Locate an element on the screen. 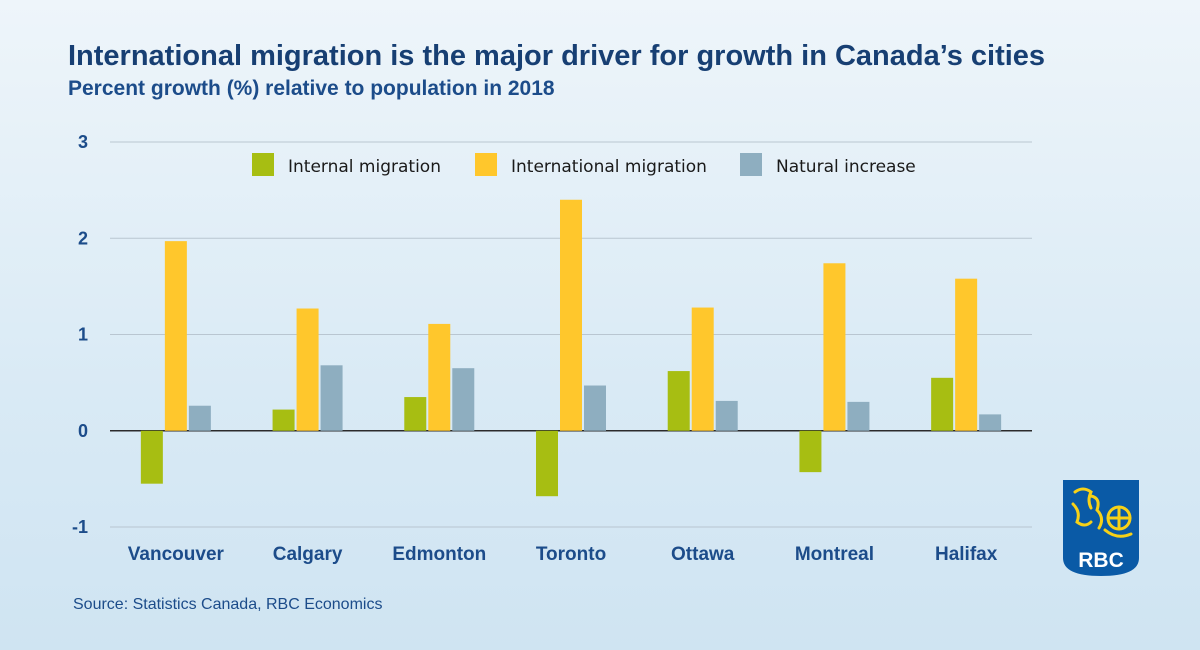 The height and width of the screenshot is (650, 1200). bar-international-migration-toronto is located at coordinates (571, 315).